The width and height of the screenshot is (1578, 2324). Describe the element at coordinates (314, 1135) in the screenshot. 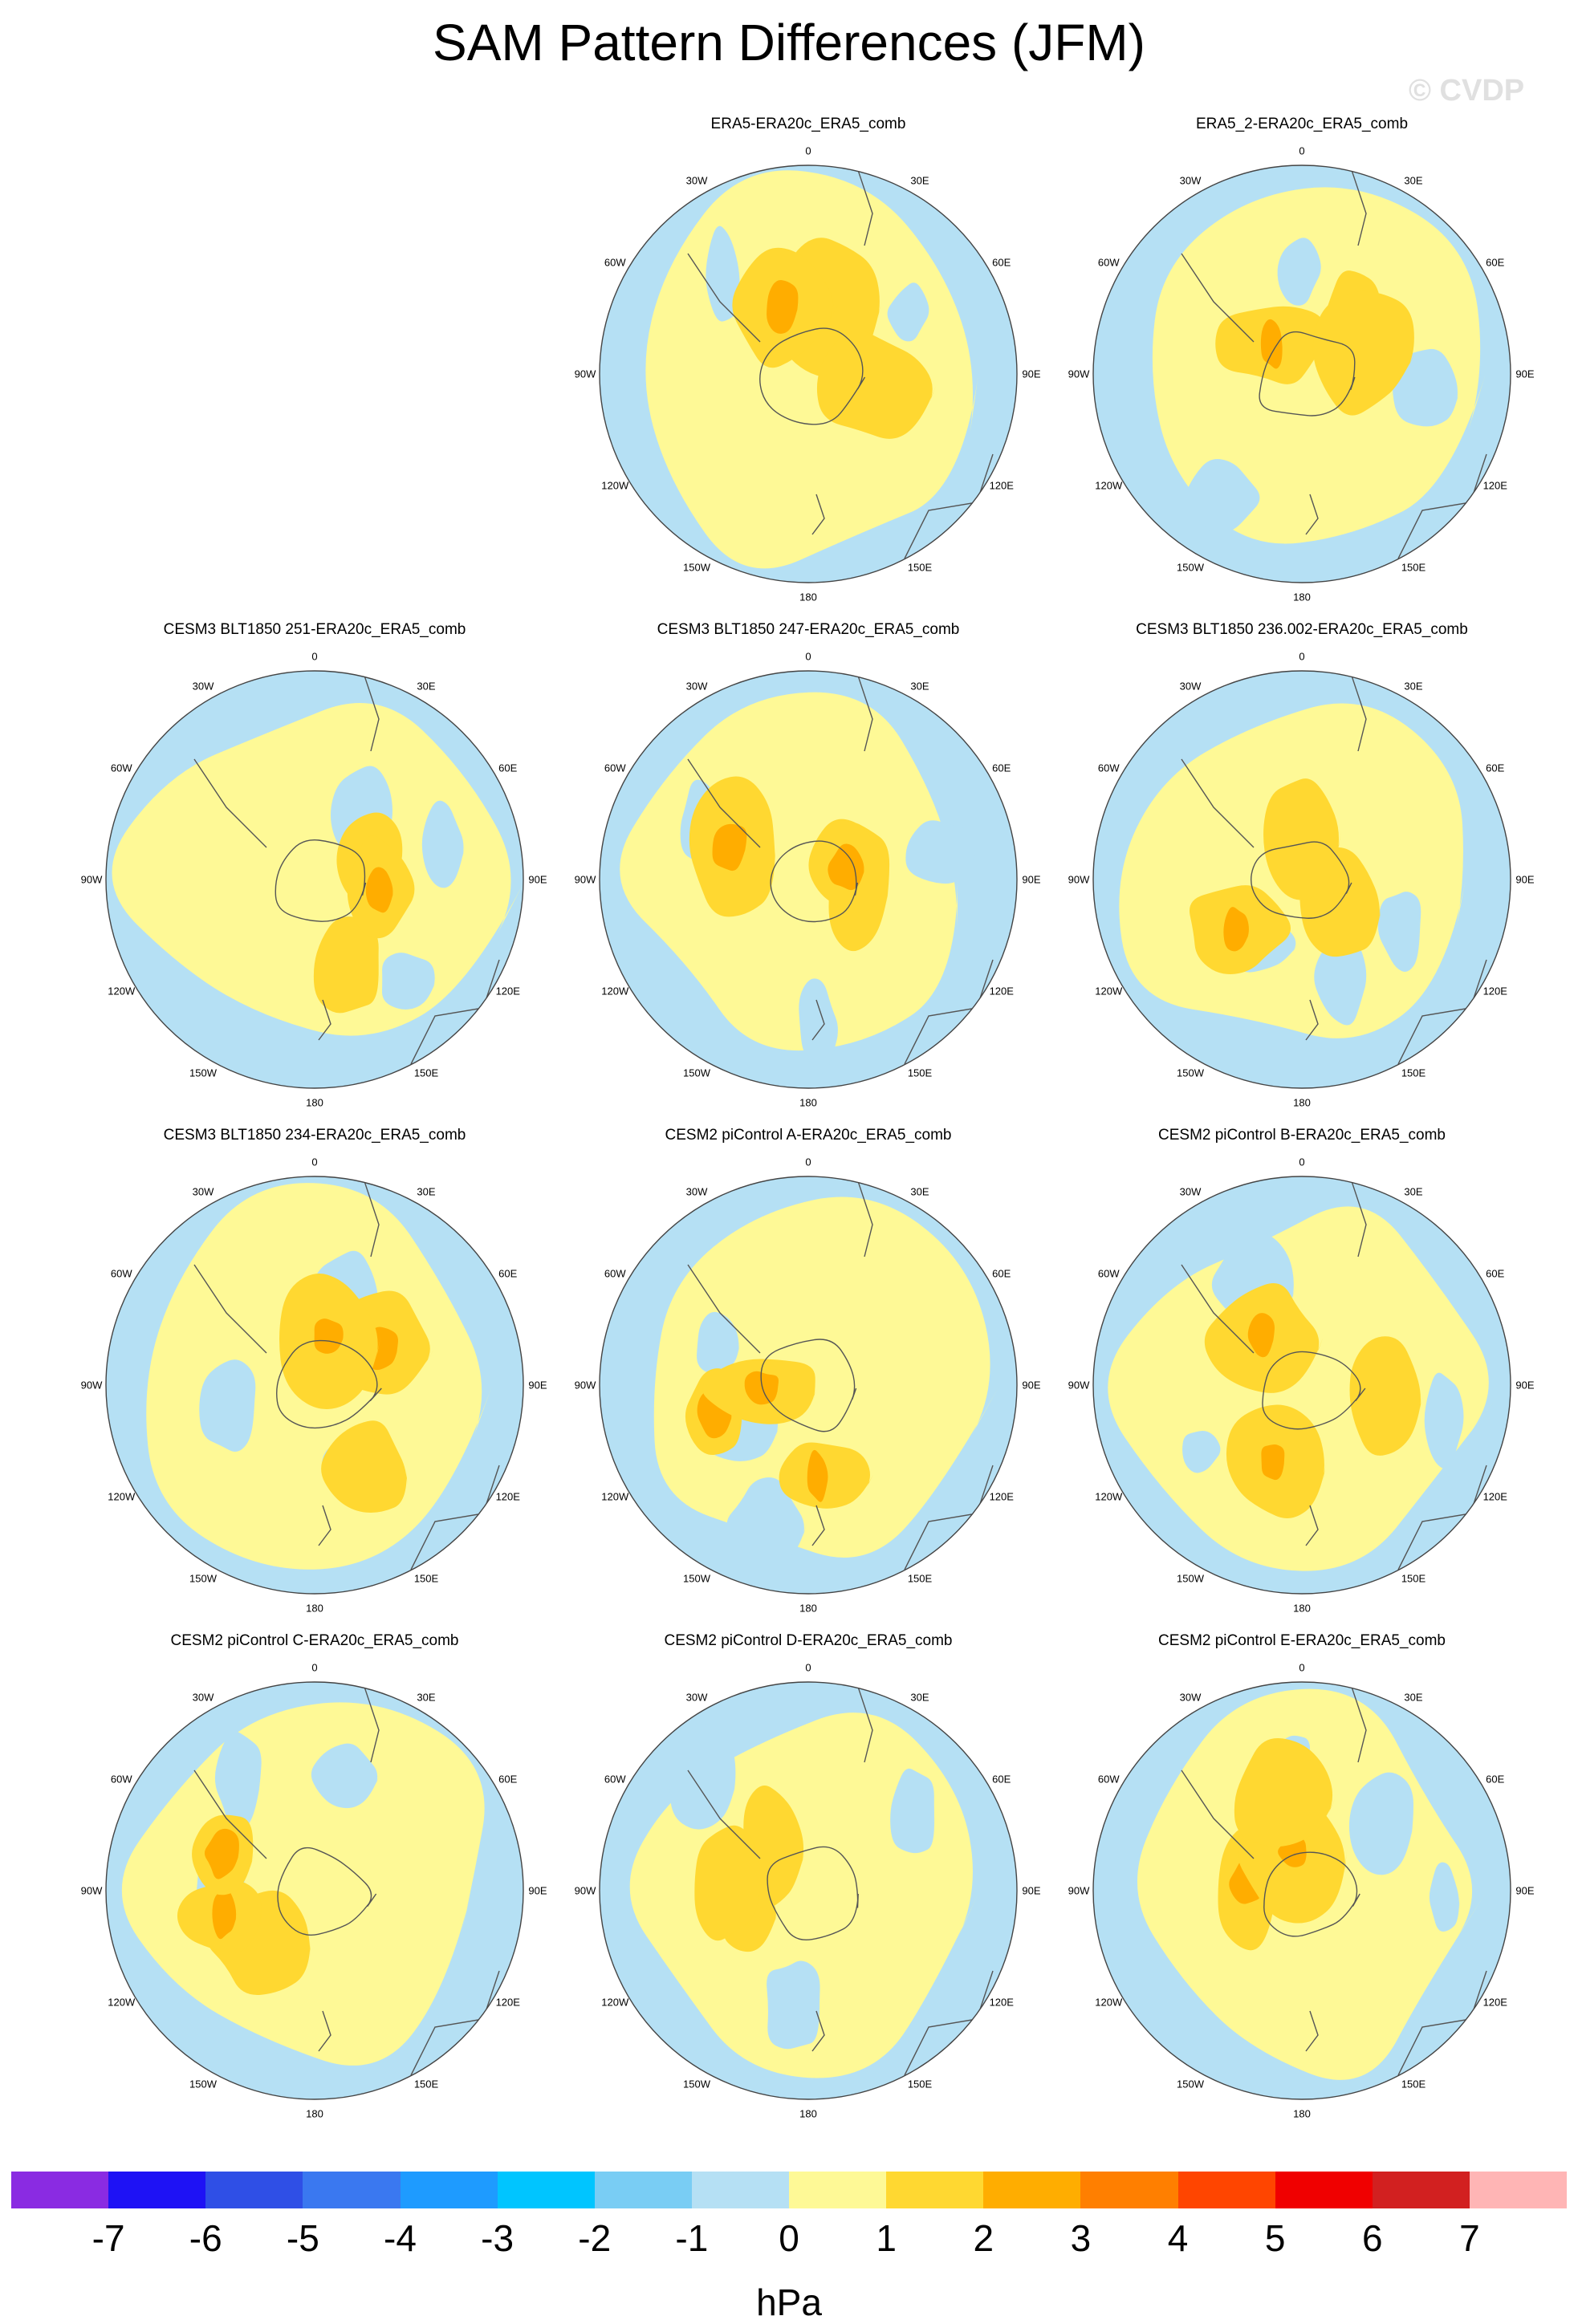

I see `panel-title: CESM3 BLT1850 234-ERA20c_ERA5_comb` at that location.